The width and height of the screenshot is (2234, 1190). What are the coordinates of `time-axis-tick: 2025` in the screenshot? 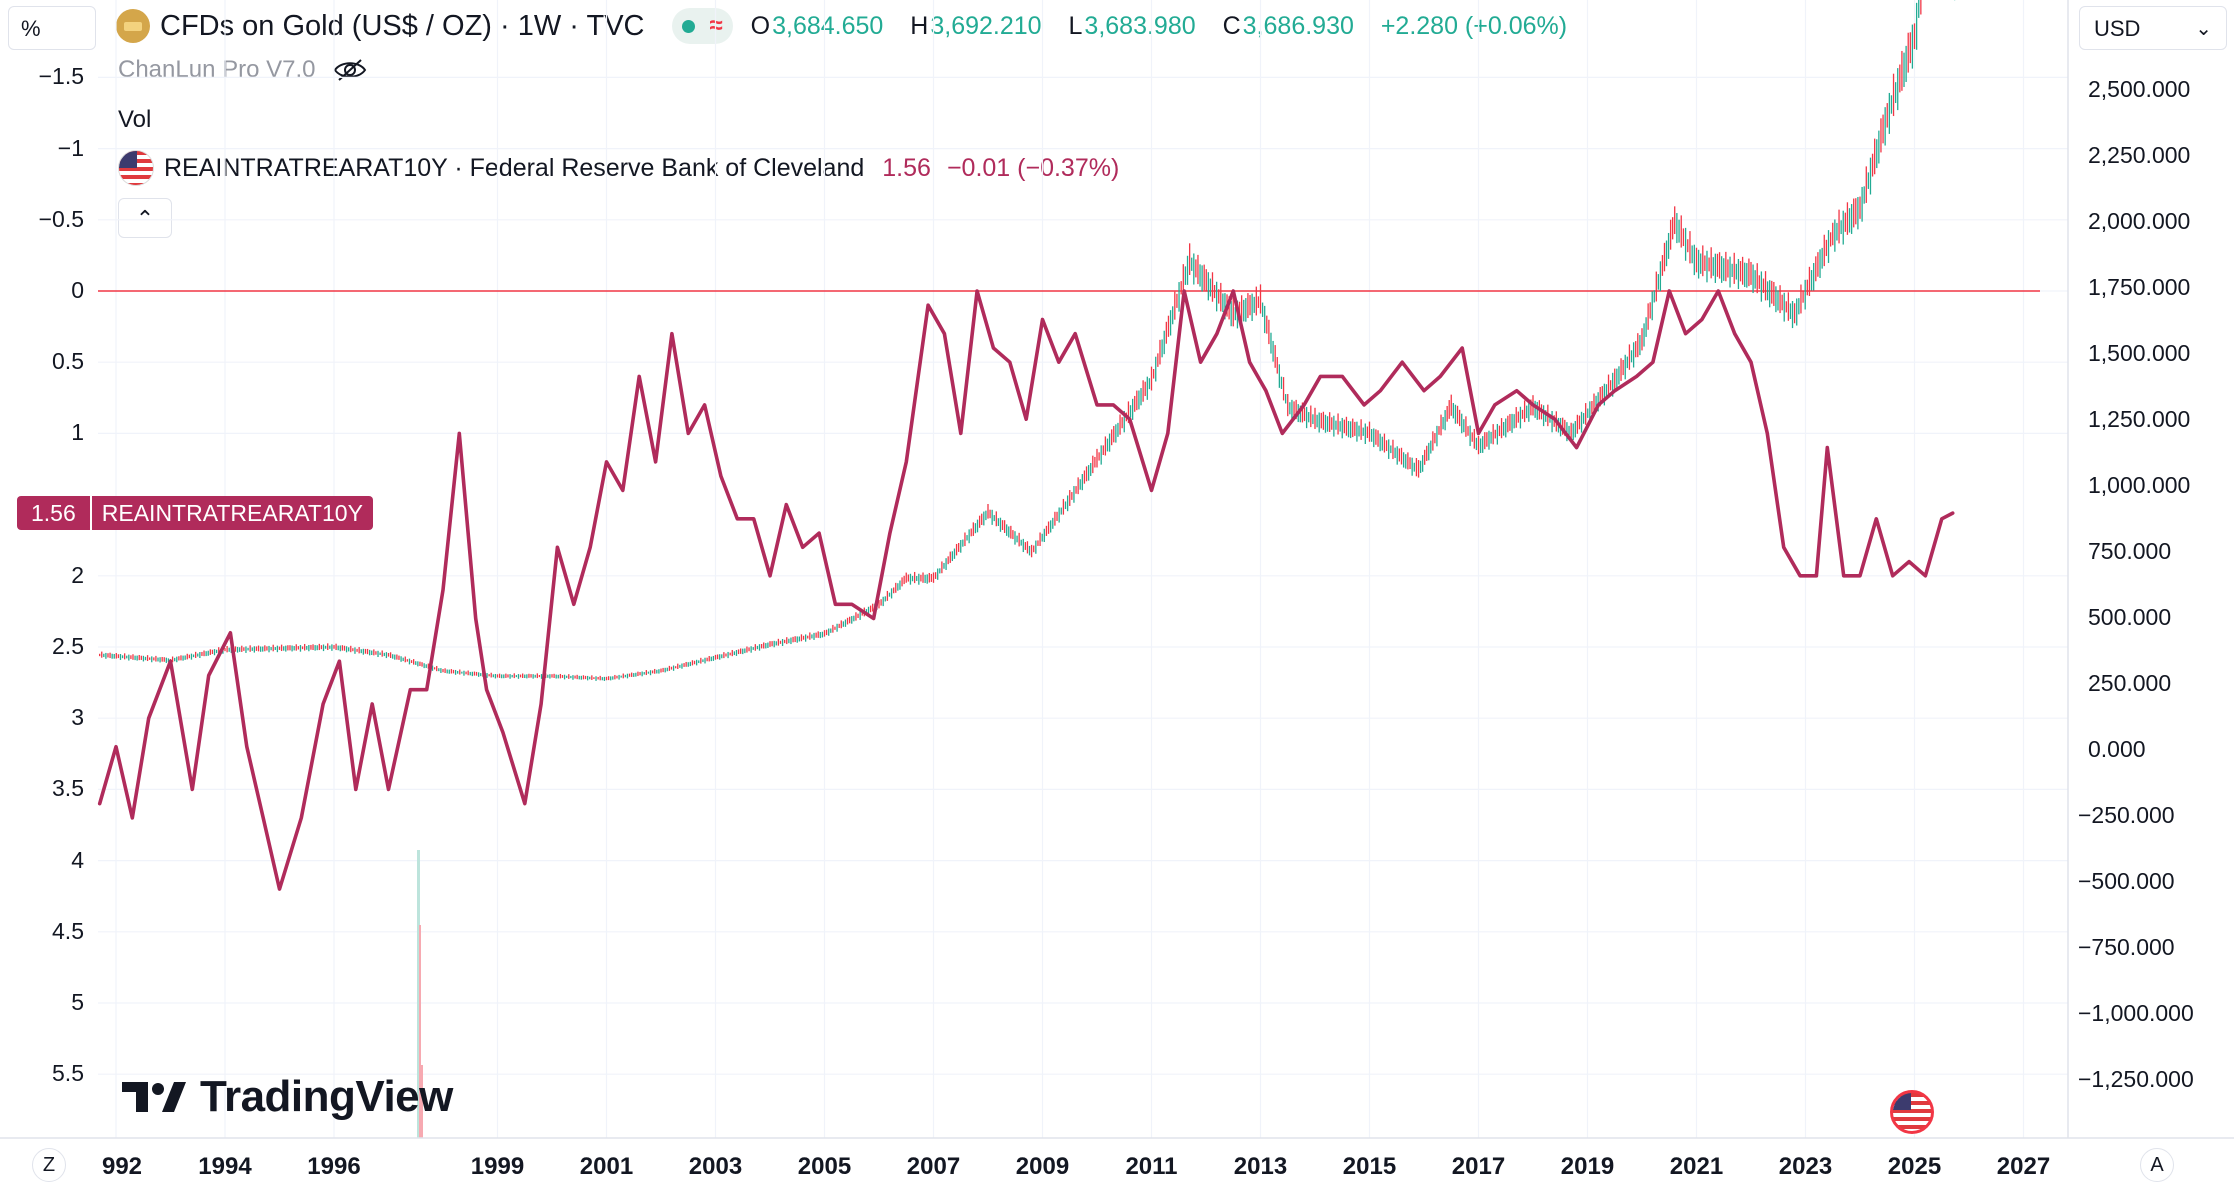 It's located at (1914, 1166).